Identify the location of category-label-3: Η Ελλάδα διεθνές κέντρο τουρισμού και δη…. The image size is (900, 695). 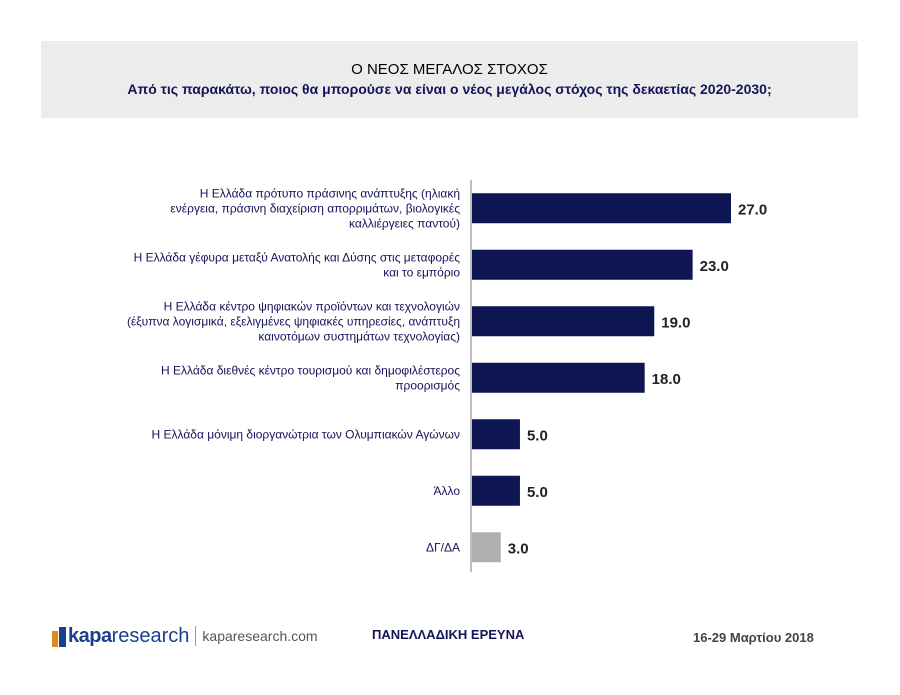
(310, 377).